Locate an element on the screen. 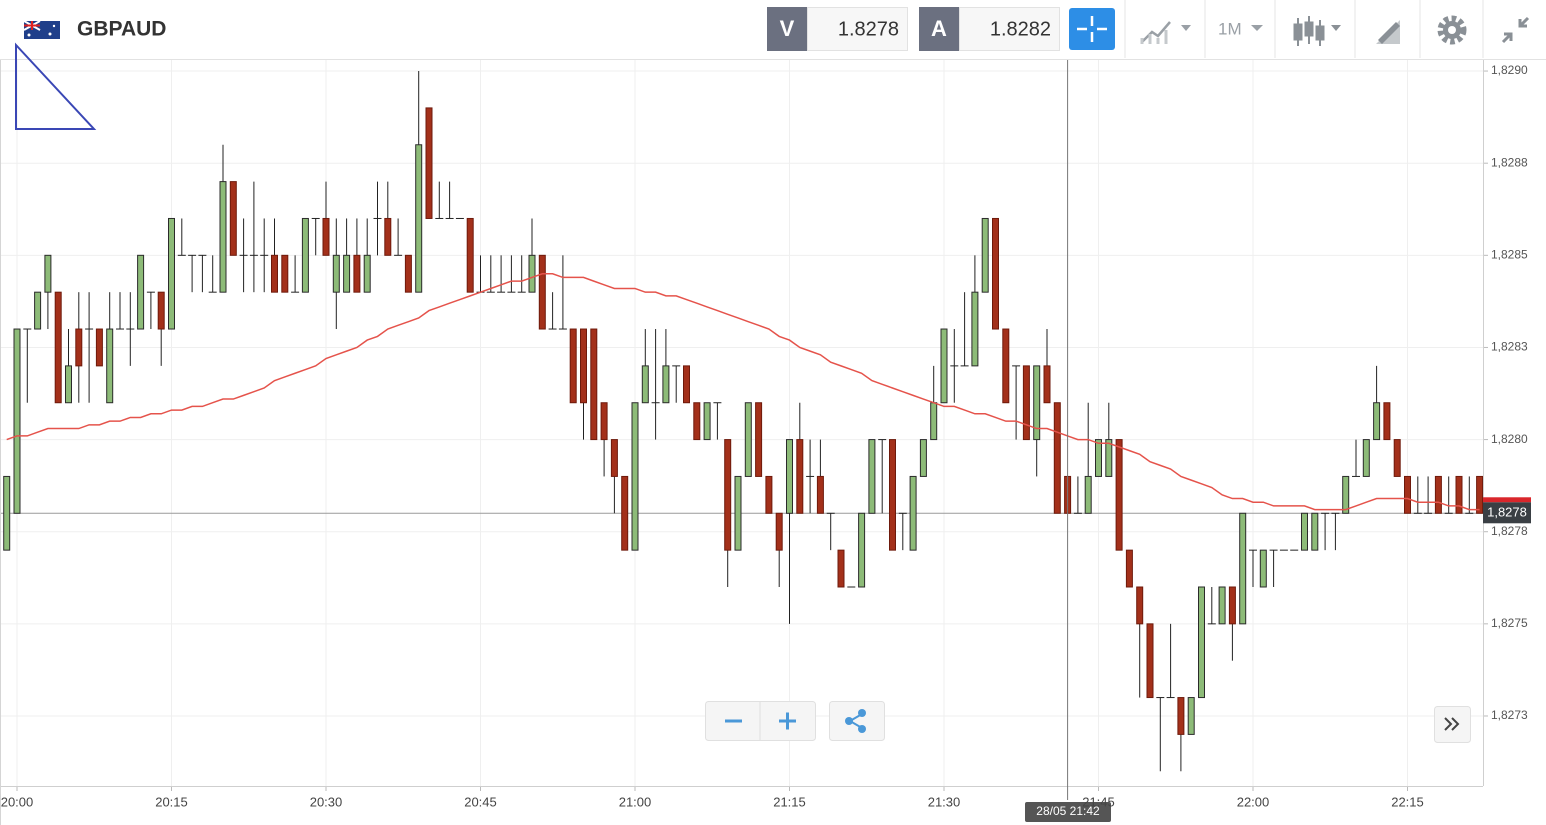 The width and height of the screenshot is (1546, 825). crosshair-label: 28/05 21:42 is located at coordinates (1068, 811).